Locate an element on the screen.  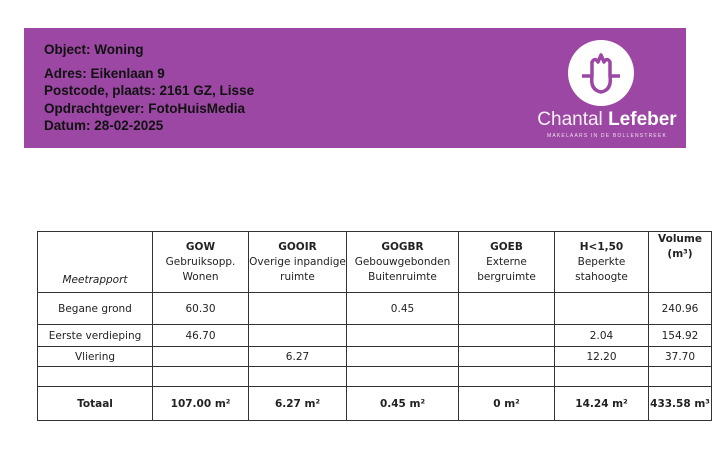
table-cell: 37.70 is located at coordinates (680, 356).